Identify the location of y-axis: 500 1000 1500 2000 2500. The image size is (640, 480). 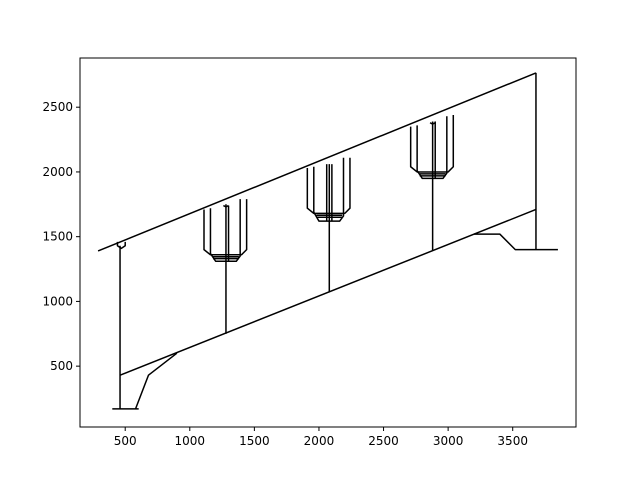
(61, 236).